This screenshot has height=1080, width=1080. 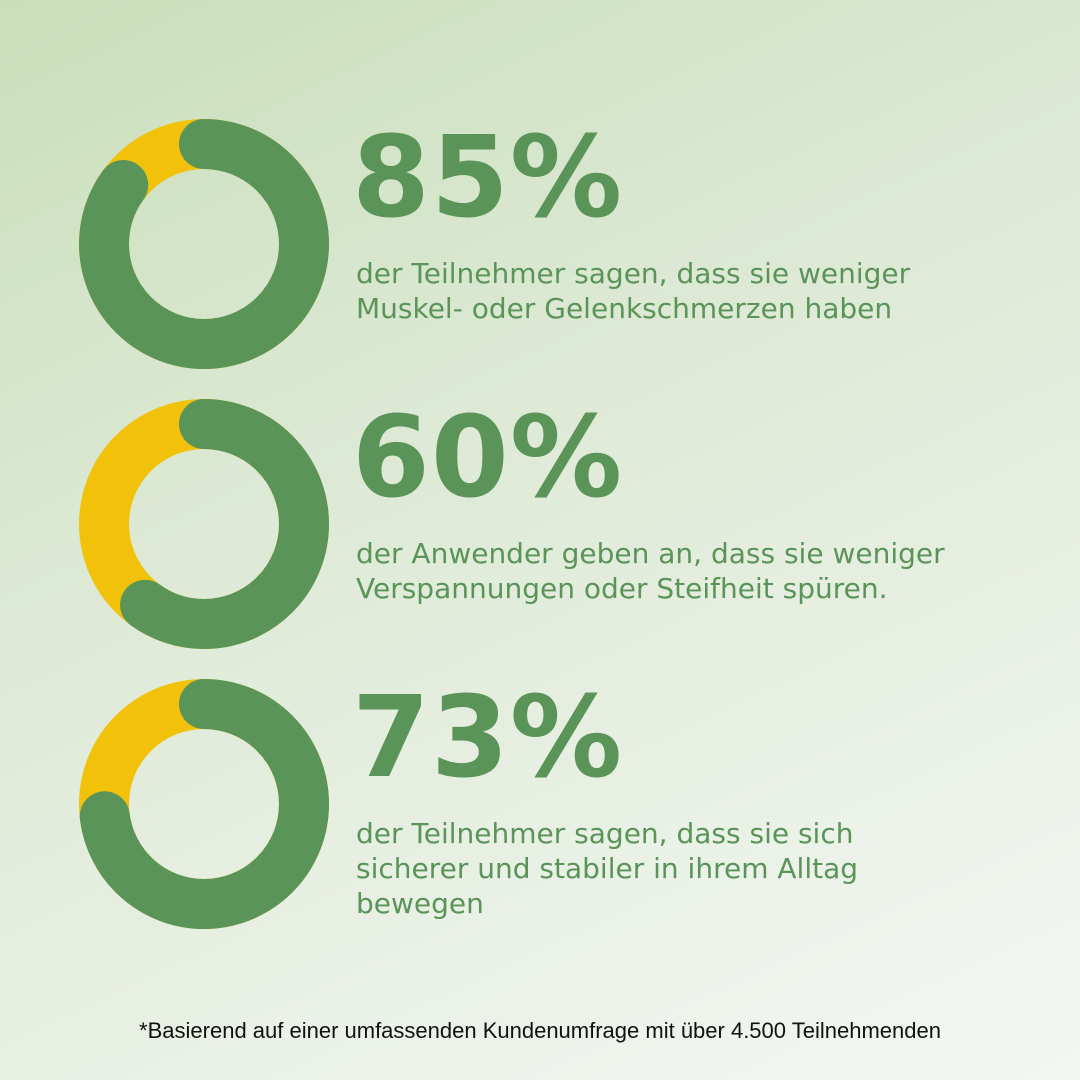 What do you see at coordinates (622, 588) in the screenshot?
I see `stat-description-2-line-2: Verspannungen oder Steifheit spüren.` at bounding box center [622, 588].